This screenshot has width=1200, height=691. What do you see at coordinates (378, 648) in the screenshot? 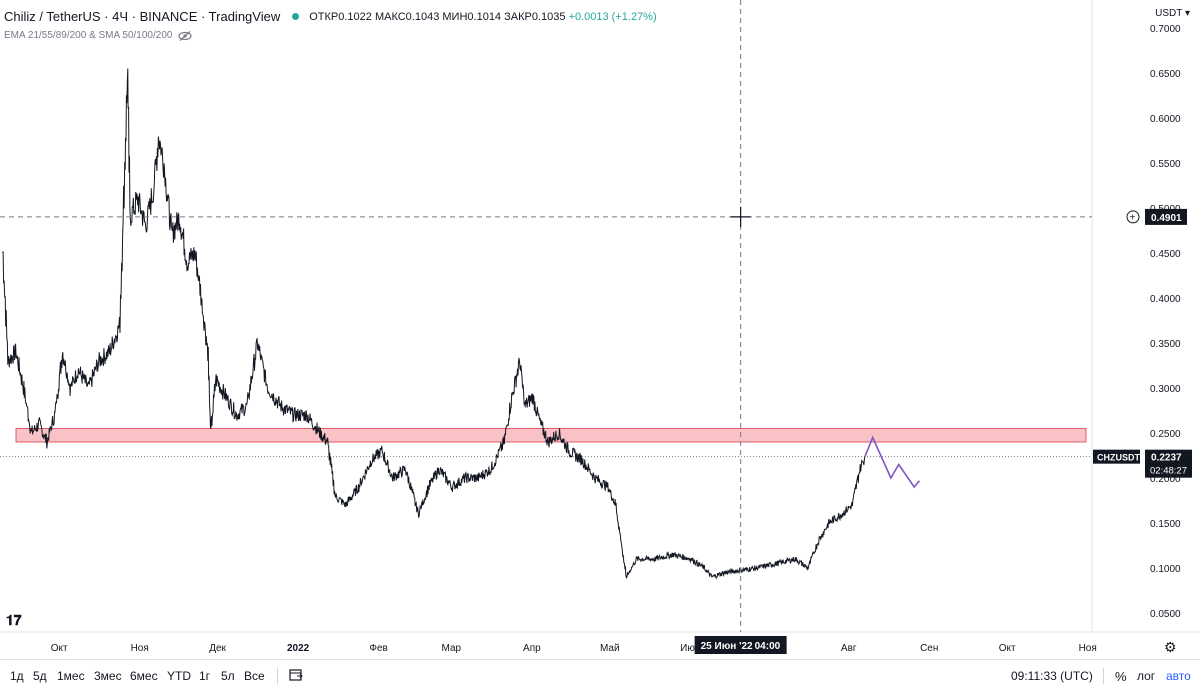
I see `x-tick-label: Фев` at bounding box center [378, 648].